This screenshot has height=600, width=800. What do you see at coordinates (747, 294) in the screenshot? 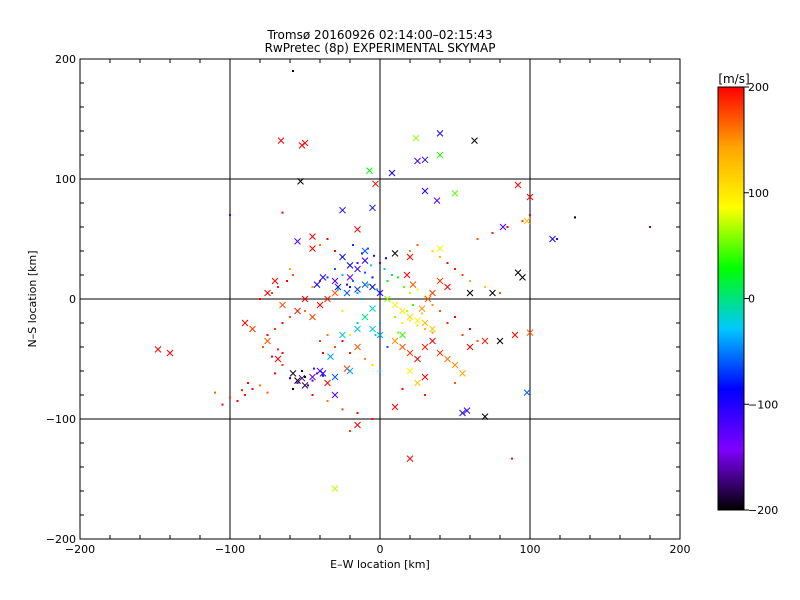
I see `colorbar: [m/s] 200 100 0 −100 −200` at bounding box center [747, 294].